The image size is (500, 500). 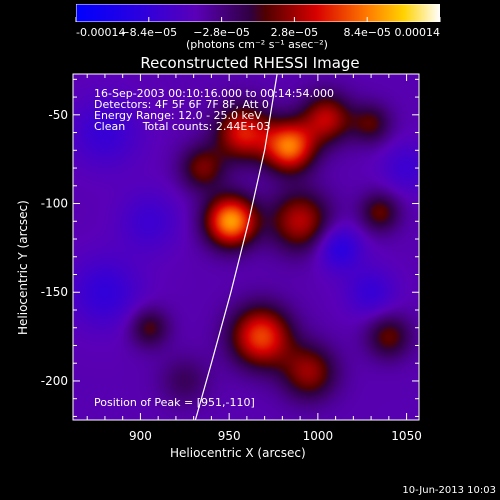 I want to click on solar-limb-line, so click(x=236, y=247).